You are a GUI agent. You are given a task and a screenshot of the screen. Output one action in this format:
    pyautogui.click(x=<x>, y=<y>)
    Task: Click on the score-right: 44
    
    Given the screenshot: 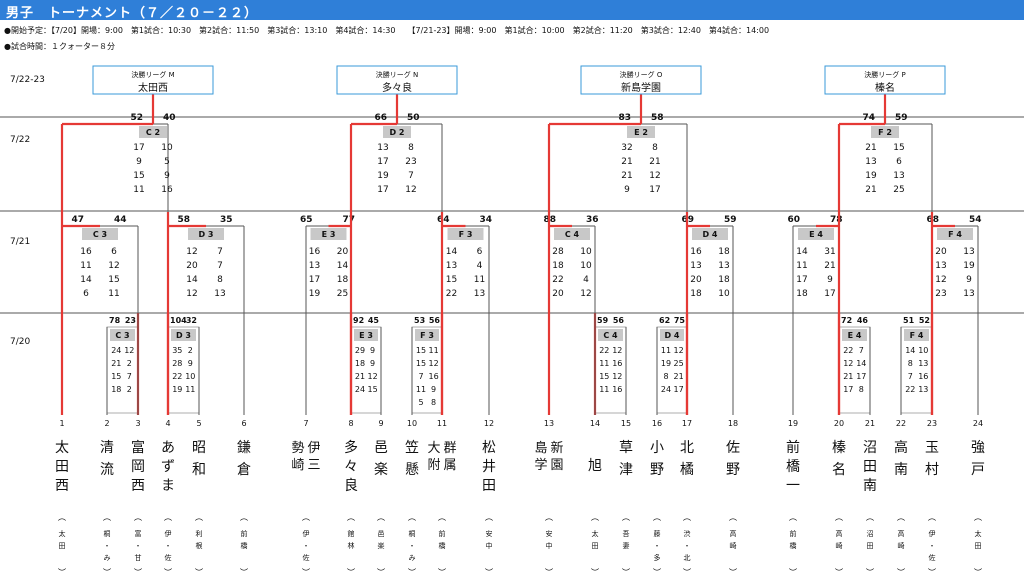 What is the action you would take?
    pyautogui.click(x=120, y=220)
    